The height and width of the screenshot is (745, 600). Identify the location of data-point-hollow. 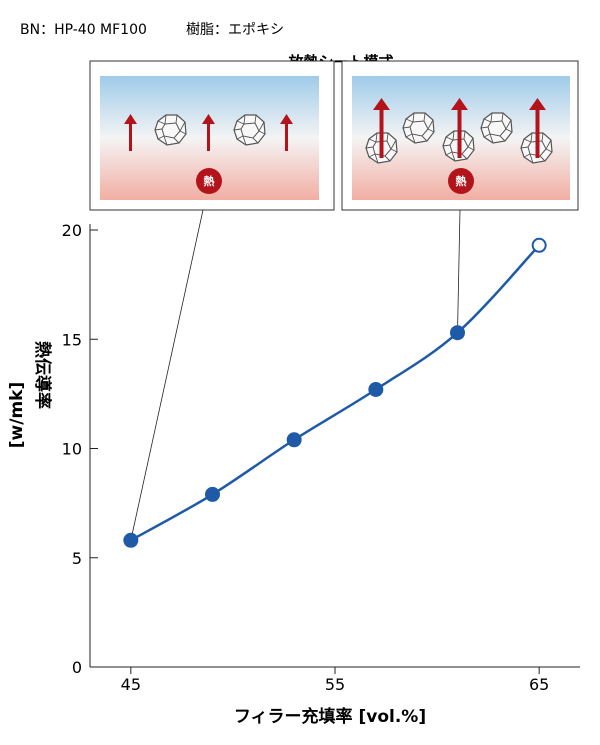
(539, 245).